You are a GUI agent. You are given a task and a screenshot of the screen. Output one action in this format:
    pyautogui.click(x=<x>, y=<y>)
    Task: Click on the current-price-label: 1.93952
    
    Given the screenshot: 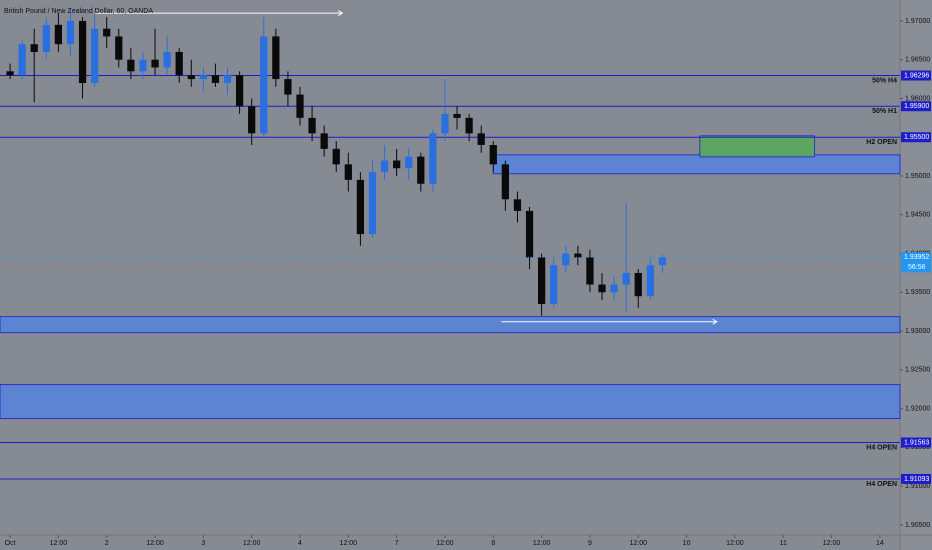 What is the action you would take?
    pyautogui.click(x=916, y=257)
    